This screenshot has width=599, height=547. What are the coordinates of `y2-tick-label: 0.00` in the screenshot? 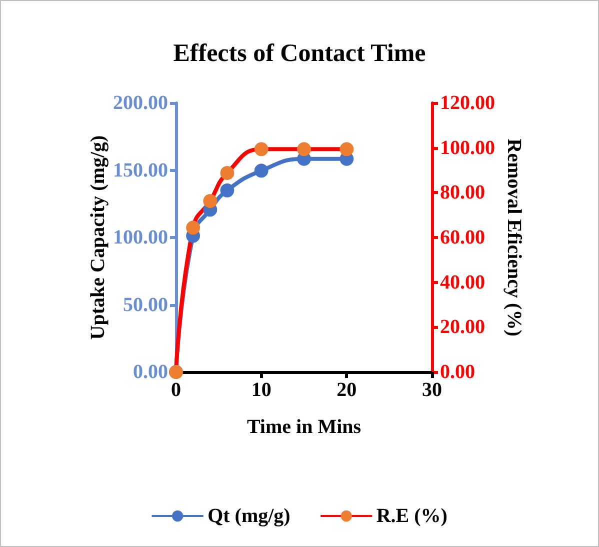 It's located at (457, 372).